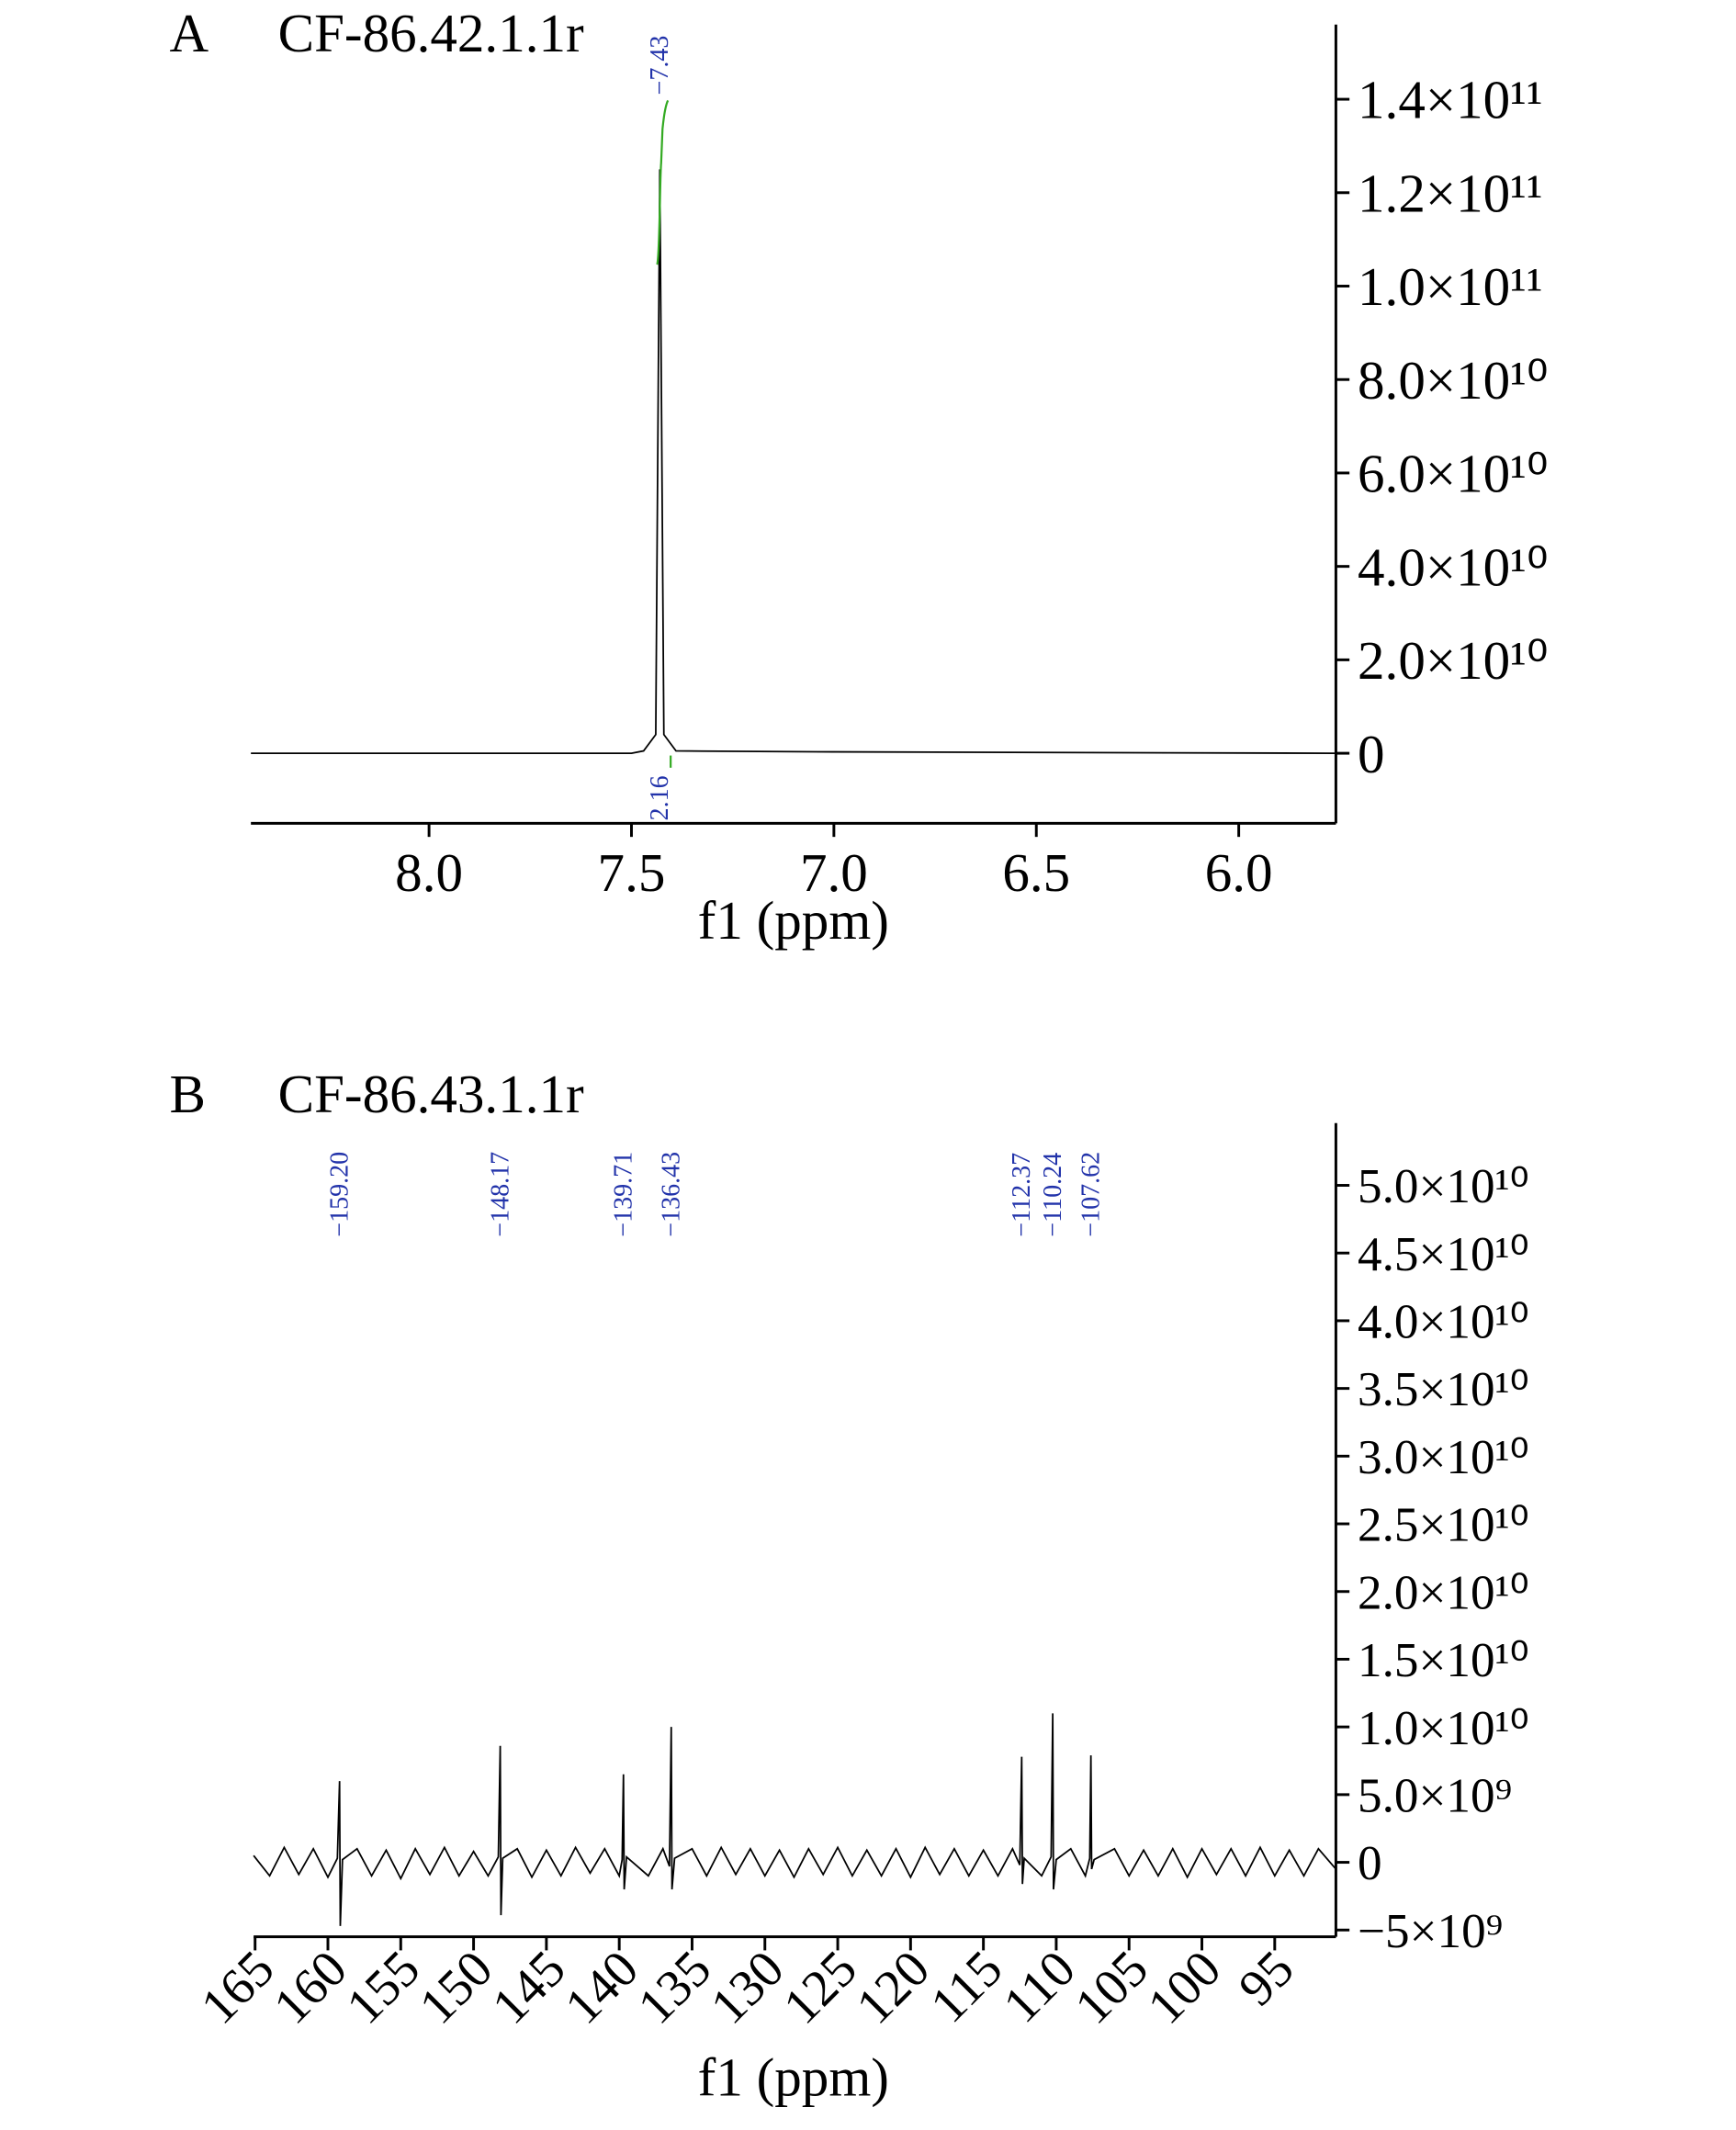 This screenshot has height=2130, width=1736. What do you see at coordinates (1443, 1254) in the screenshot?
I see `y-tick-label: 4.5×10¹⁰` at bounding box center [1443, 1254].